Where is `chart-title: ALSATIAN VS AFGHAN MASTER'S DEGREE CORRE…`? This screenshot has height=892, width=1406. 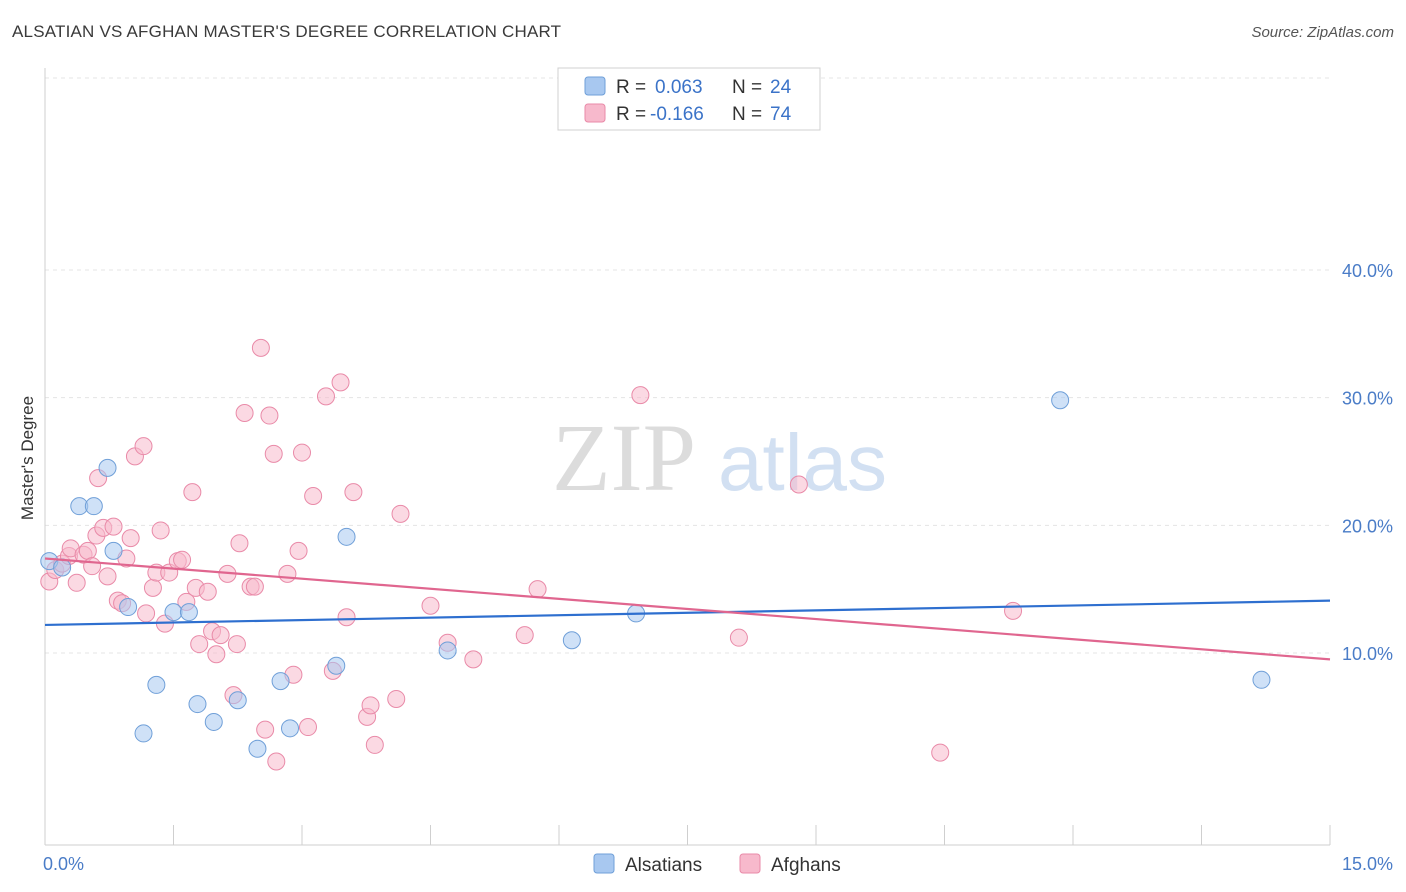
chart-title: ALSATIAN VS AFGHAN MASTER'S DEGREE CORRE… is located at coordinates (287, 31).